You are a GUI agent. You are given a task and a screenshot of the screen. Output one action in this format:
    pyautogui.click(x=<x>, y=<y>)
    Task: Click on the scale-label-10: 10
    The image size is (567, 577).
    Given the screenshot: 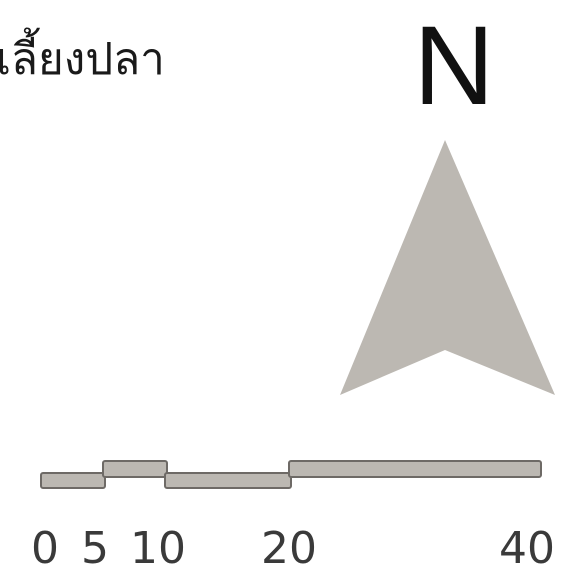 What is the action you would take?
    pyautogui.click(x=158, y=548)
    